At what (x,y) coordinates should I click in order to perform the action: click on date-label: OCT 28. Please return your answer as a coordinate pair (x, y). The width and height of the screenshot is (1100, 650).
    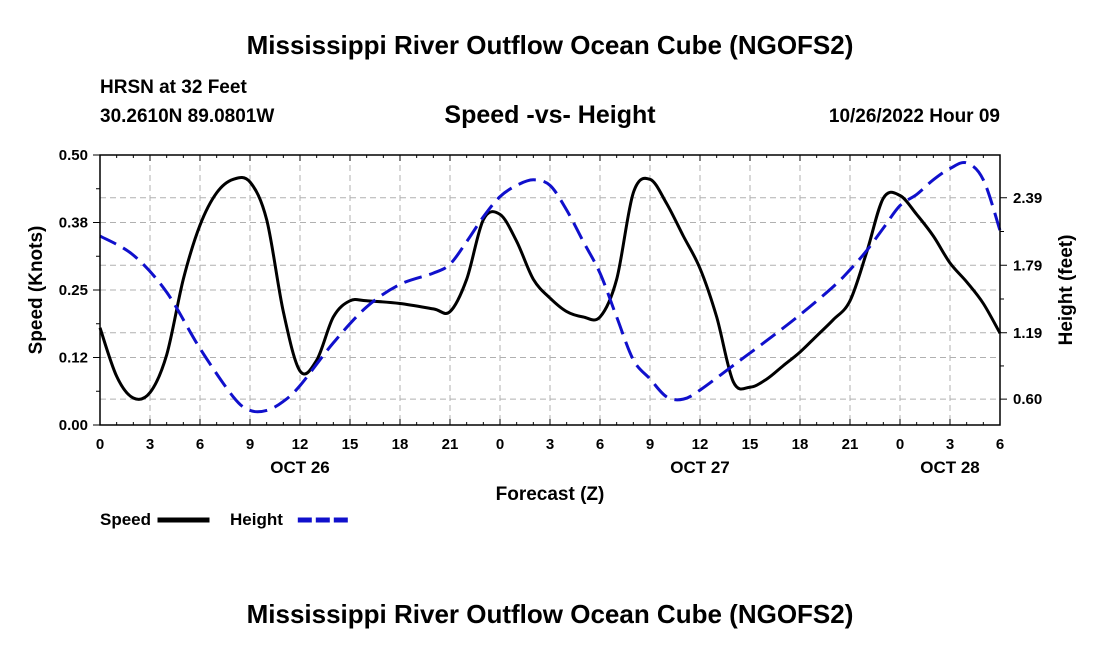
    Looking at the image, I should click on (950, 467).